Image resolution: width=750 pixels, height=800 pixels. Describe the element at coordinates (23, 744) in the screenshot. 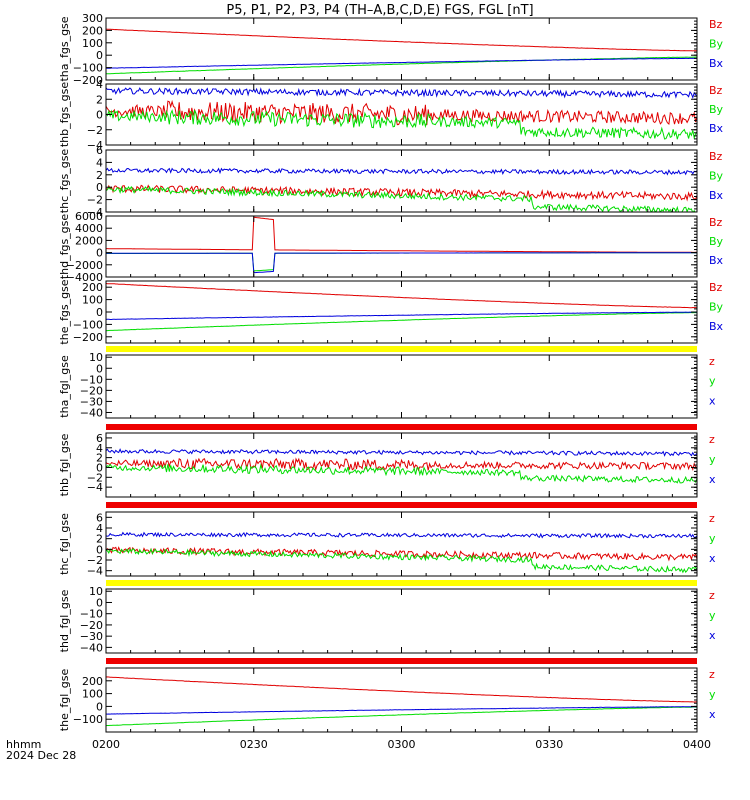

I see `x-axis-unit-label: hhmm` at that location.